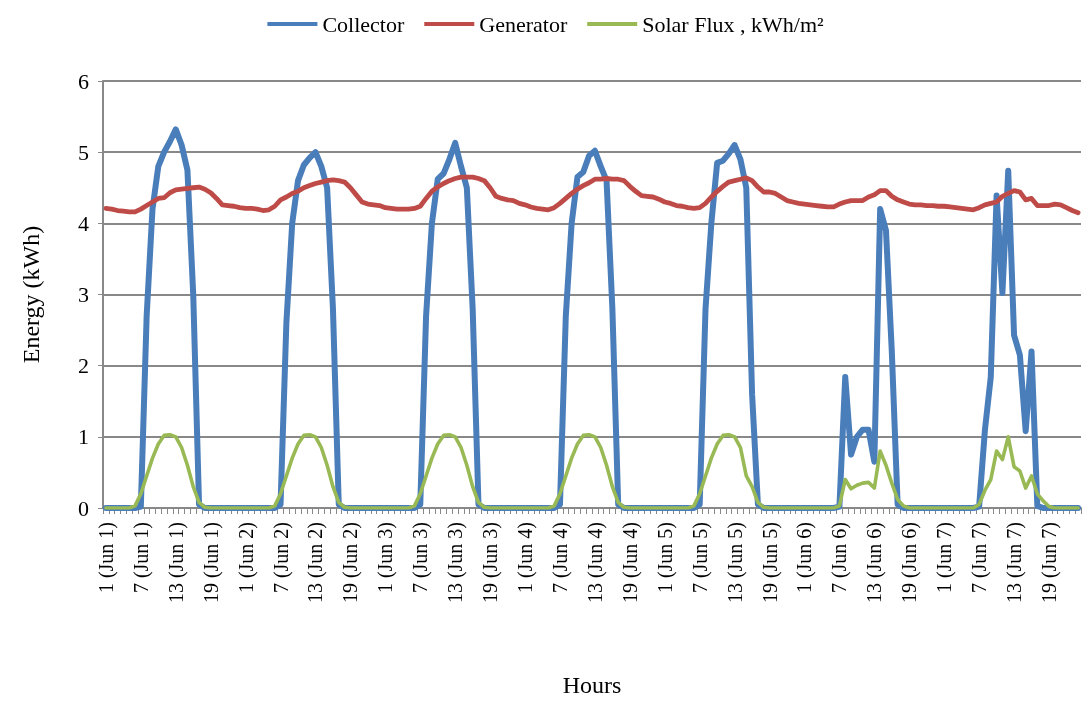 This screenshot has width=1091, height=712. Describe the element at coordinates (363, 24) in the screenshot. I see `legend-label: Collector` at that location.